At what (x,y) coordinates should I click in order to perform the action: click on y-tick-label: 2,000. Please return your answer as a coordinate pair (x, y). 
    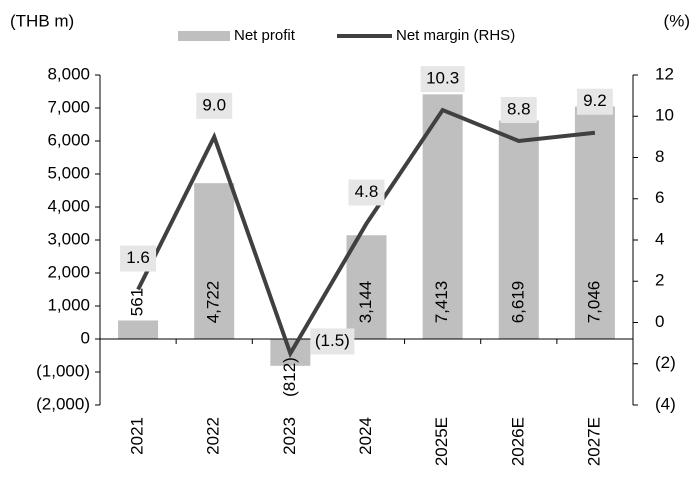
    Looking at the image, I should click on (68, 271).